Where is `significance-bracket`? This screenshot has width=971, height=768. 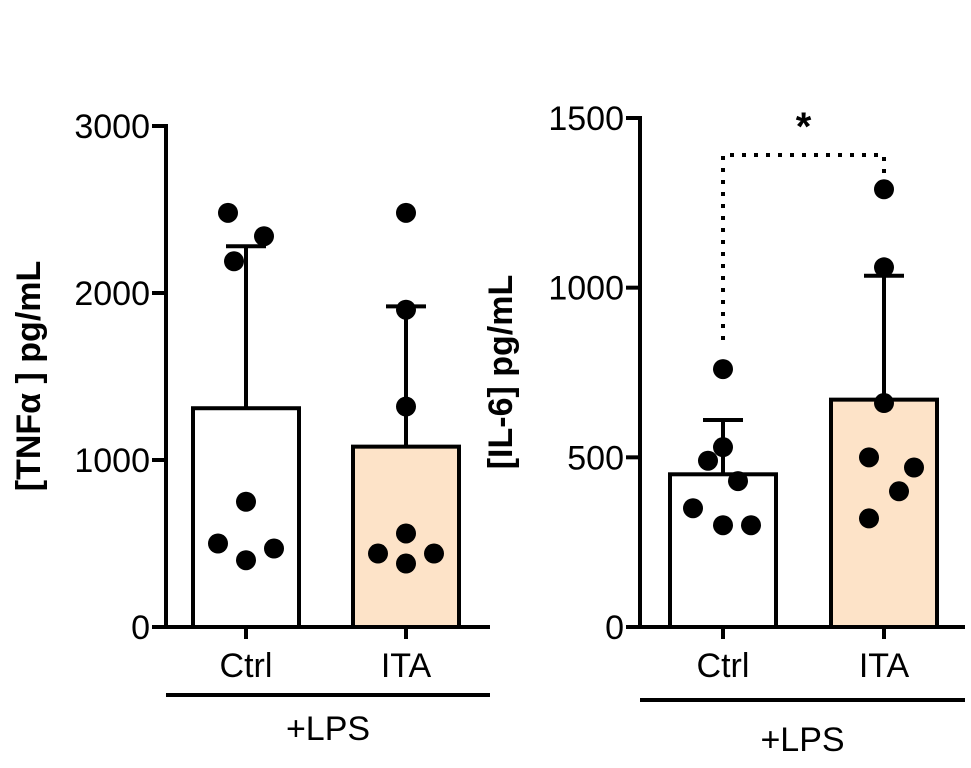
significance-bracket is located at coordinates (803, 246).